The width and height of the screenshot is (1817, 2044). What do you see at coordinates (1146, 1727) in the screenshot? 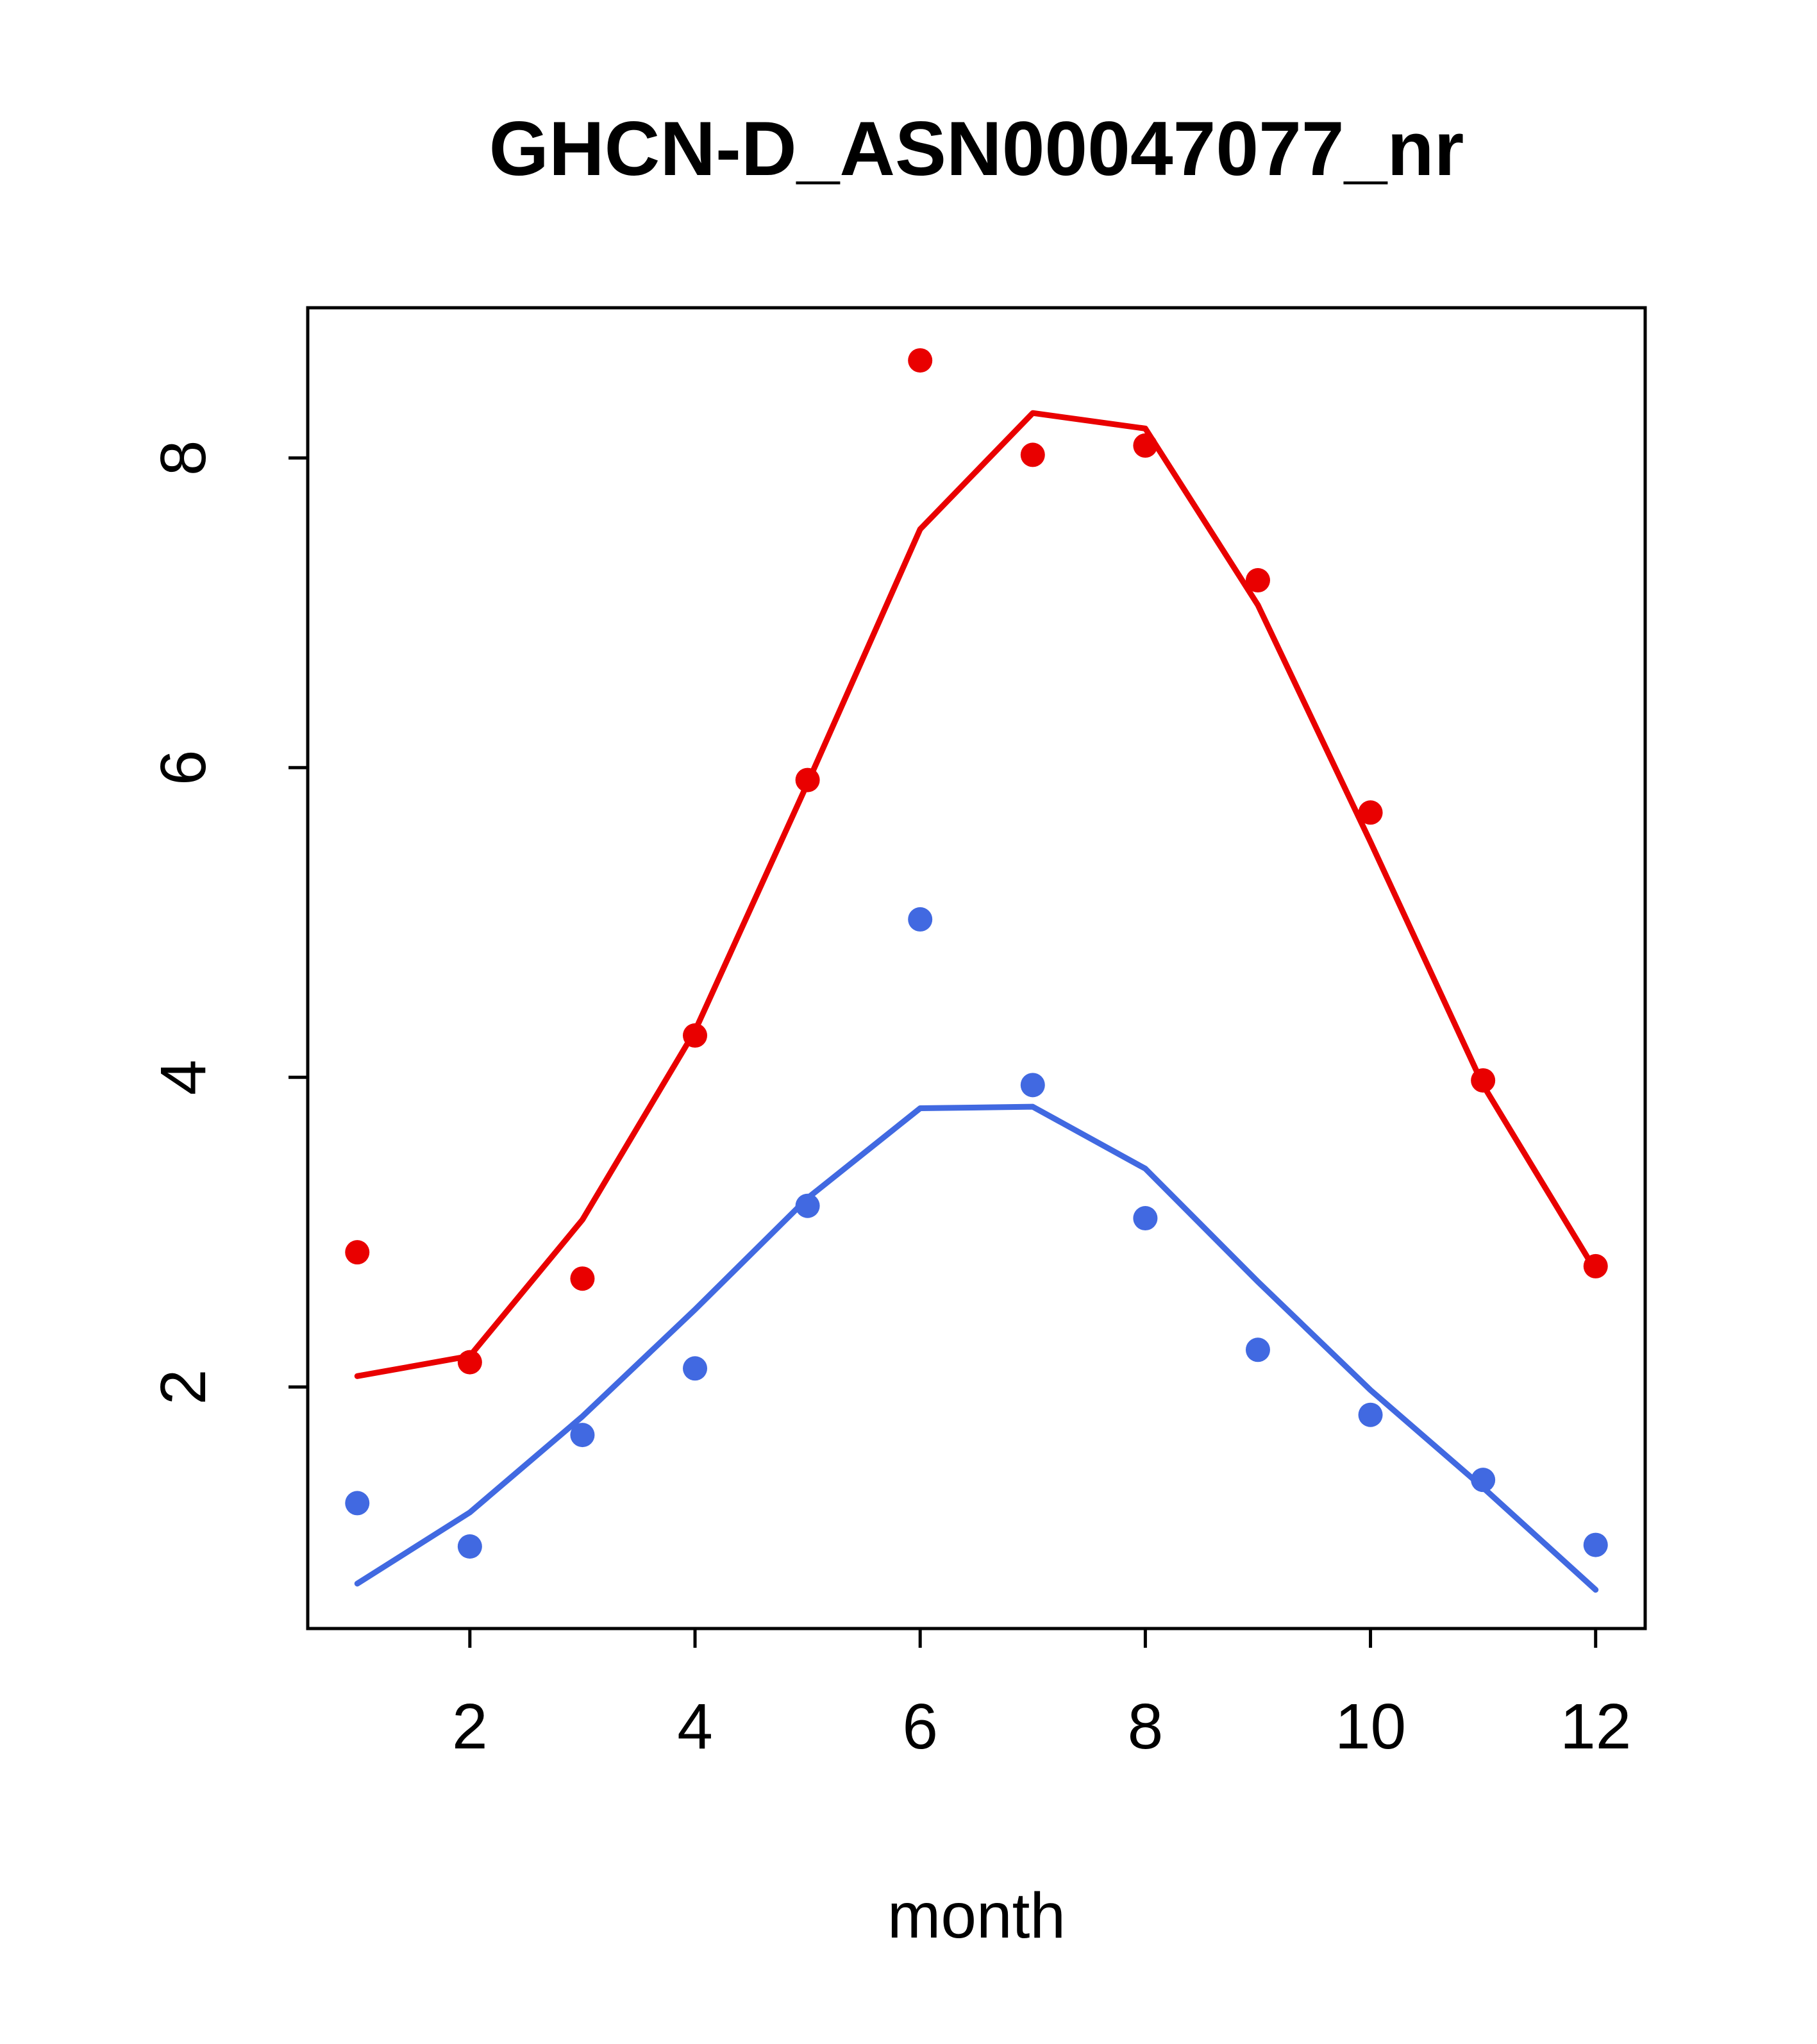
I see `x-axis-tick-label: 8` at bounding box center [1146, 1727].